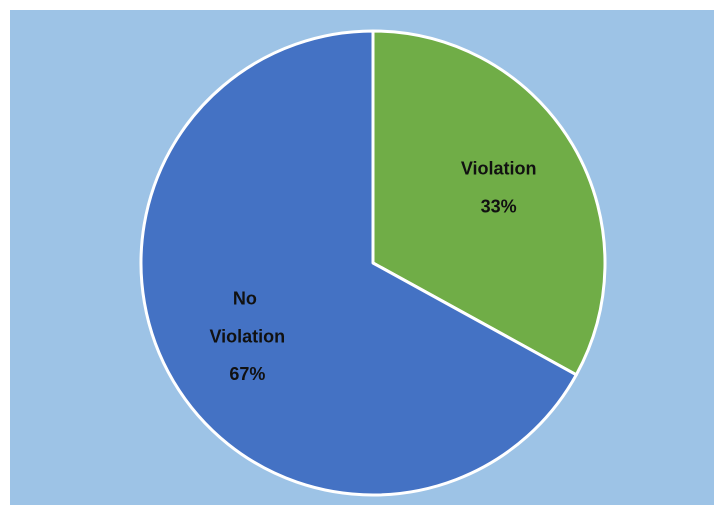 Image resolution: width=724 pixels, height=520 pixels. Describe the element at coordinates (499, 206) in the screenshot. I see `value-label: 33%` at that location.